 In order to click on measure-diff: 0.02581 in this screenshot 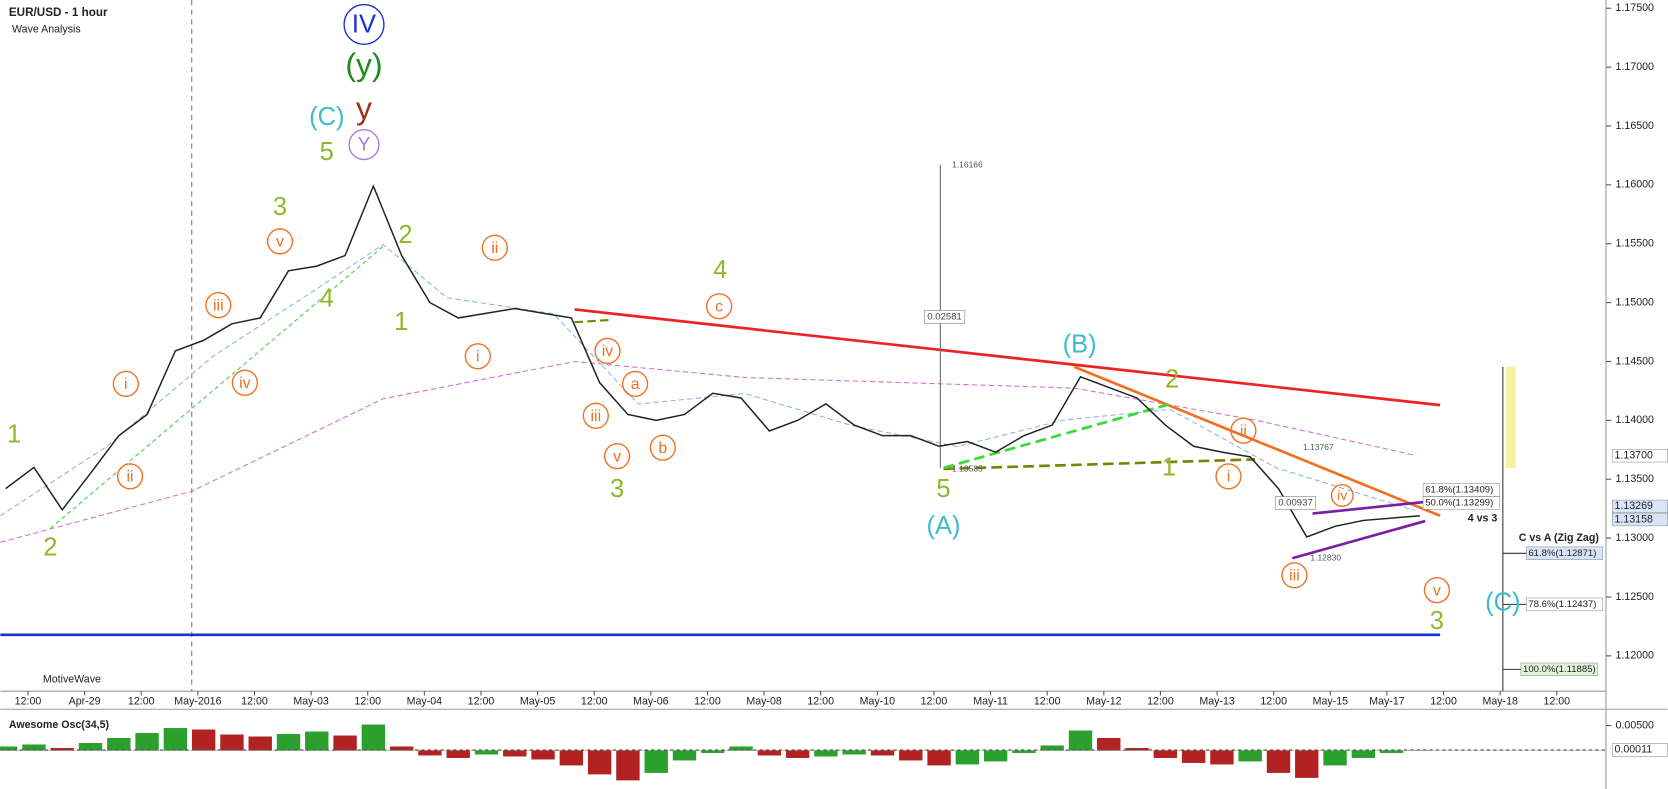, I will do `click(944, 316)`.